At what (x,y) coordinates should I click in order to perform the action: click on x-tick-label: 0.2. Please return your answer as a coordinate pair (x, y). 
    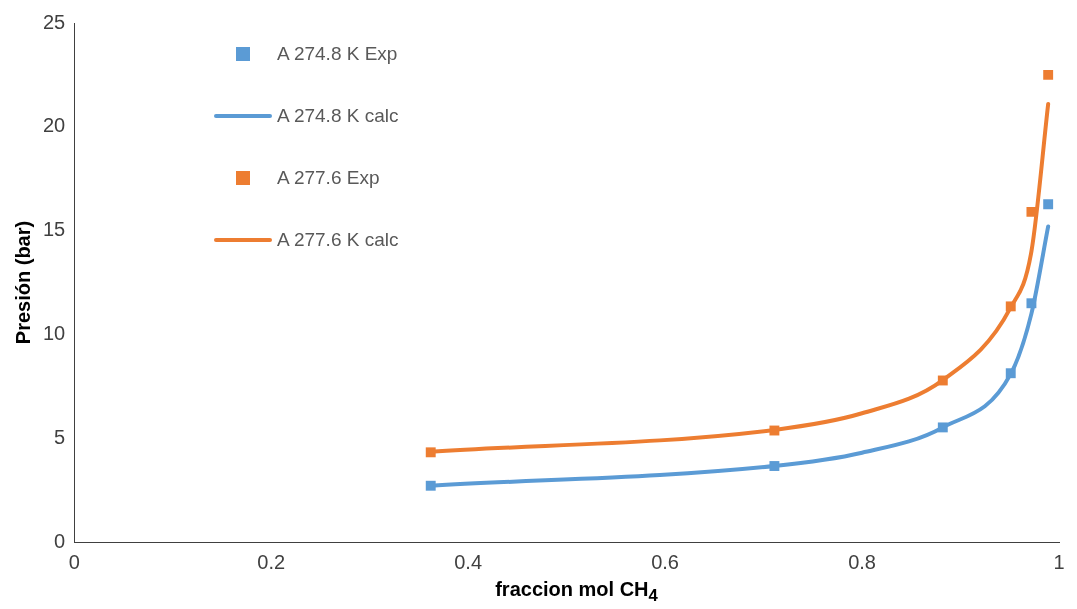
    Looking at the image, I should click on (271, 561).